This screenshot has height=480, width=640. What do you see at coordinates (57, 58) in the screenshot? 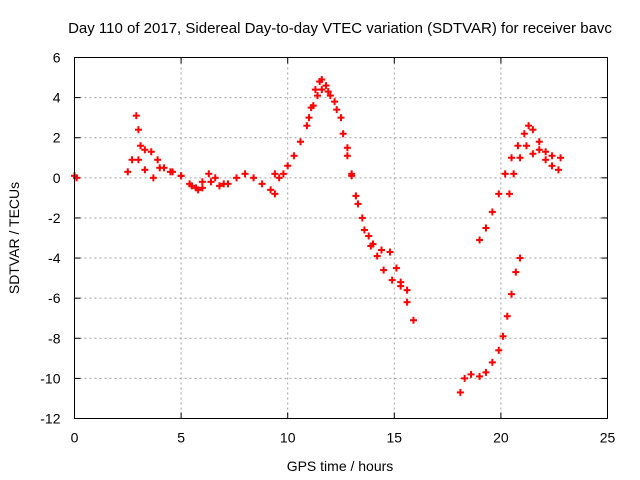
I see `y-tick-label: 6` at bounding box center [57, 58].